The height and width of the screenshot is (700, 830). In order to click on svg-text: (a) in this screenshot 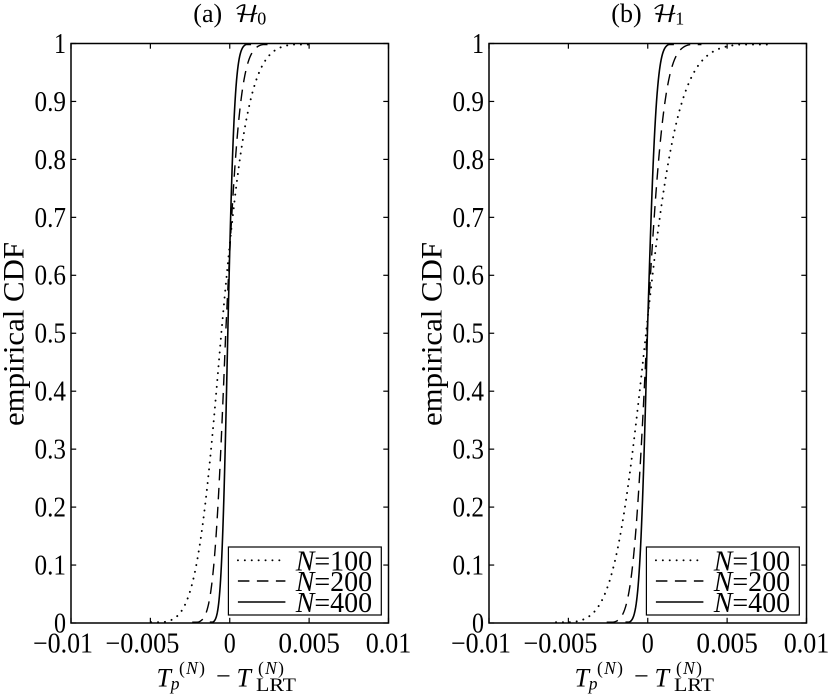, I will do `click(207, 14)`.